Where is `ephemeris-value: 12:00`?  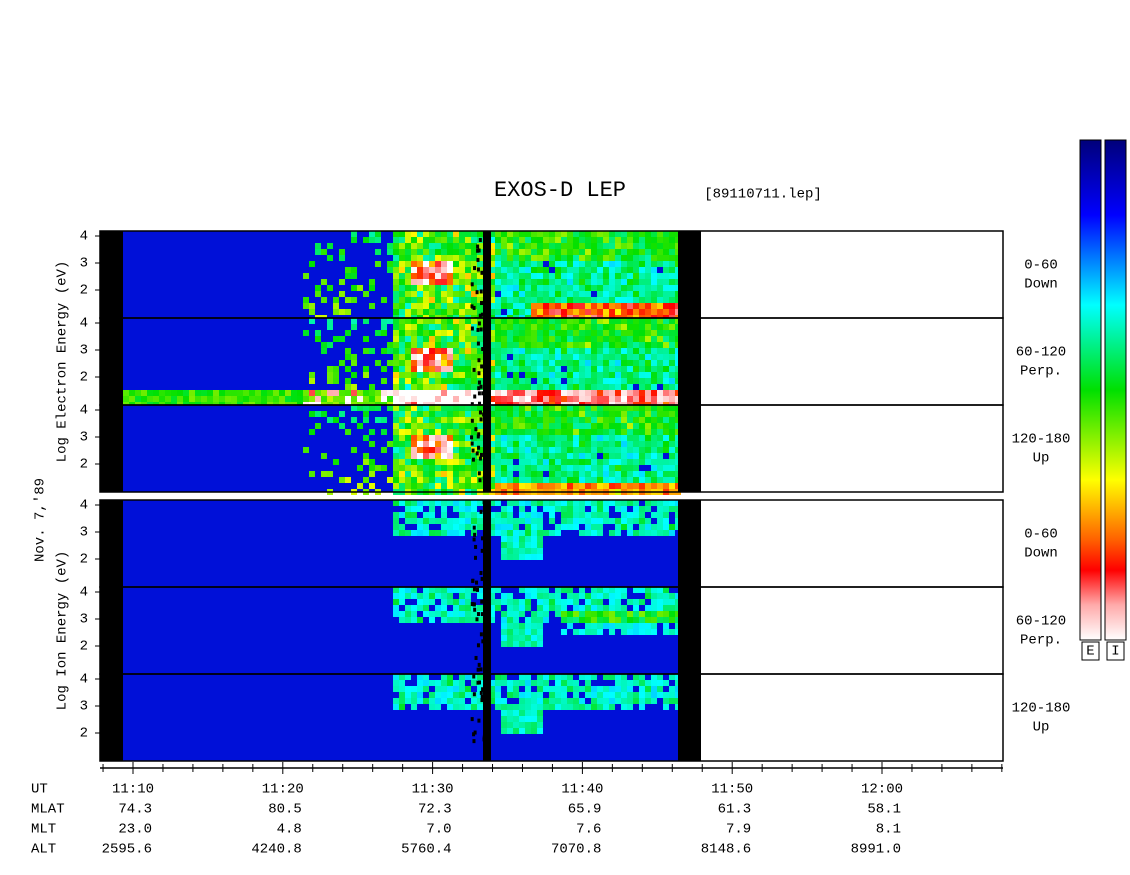
ephemeris-value: 12:00 is located at coordinates (882, 790).